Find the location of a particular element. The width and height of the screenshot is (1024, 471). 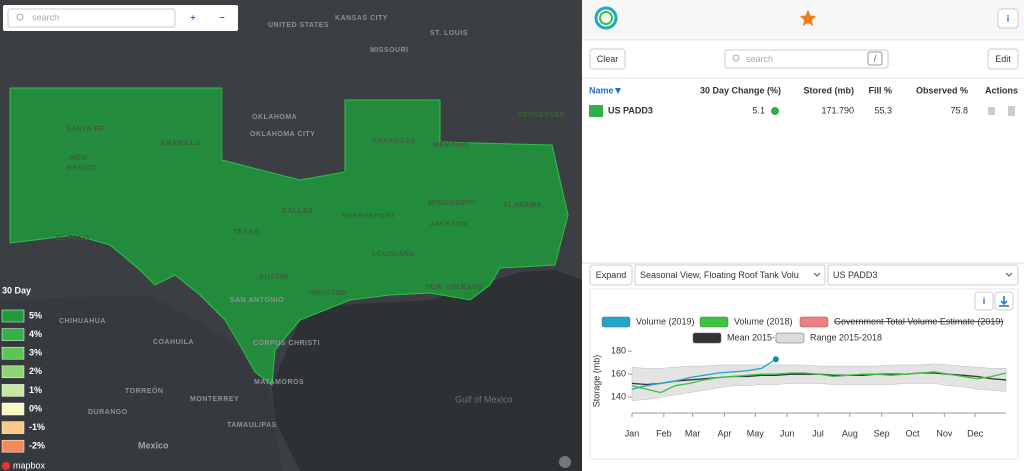

search-placeholder: search is located at coordinates (45, 17).